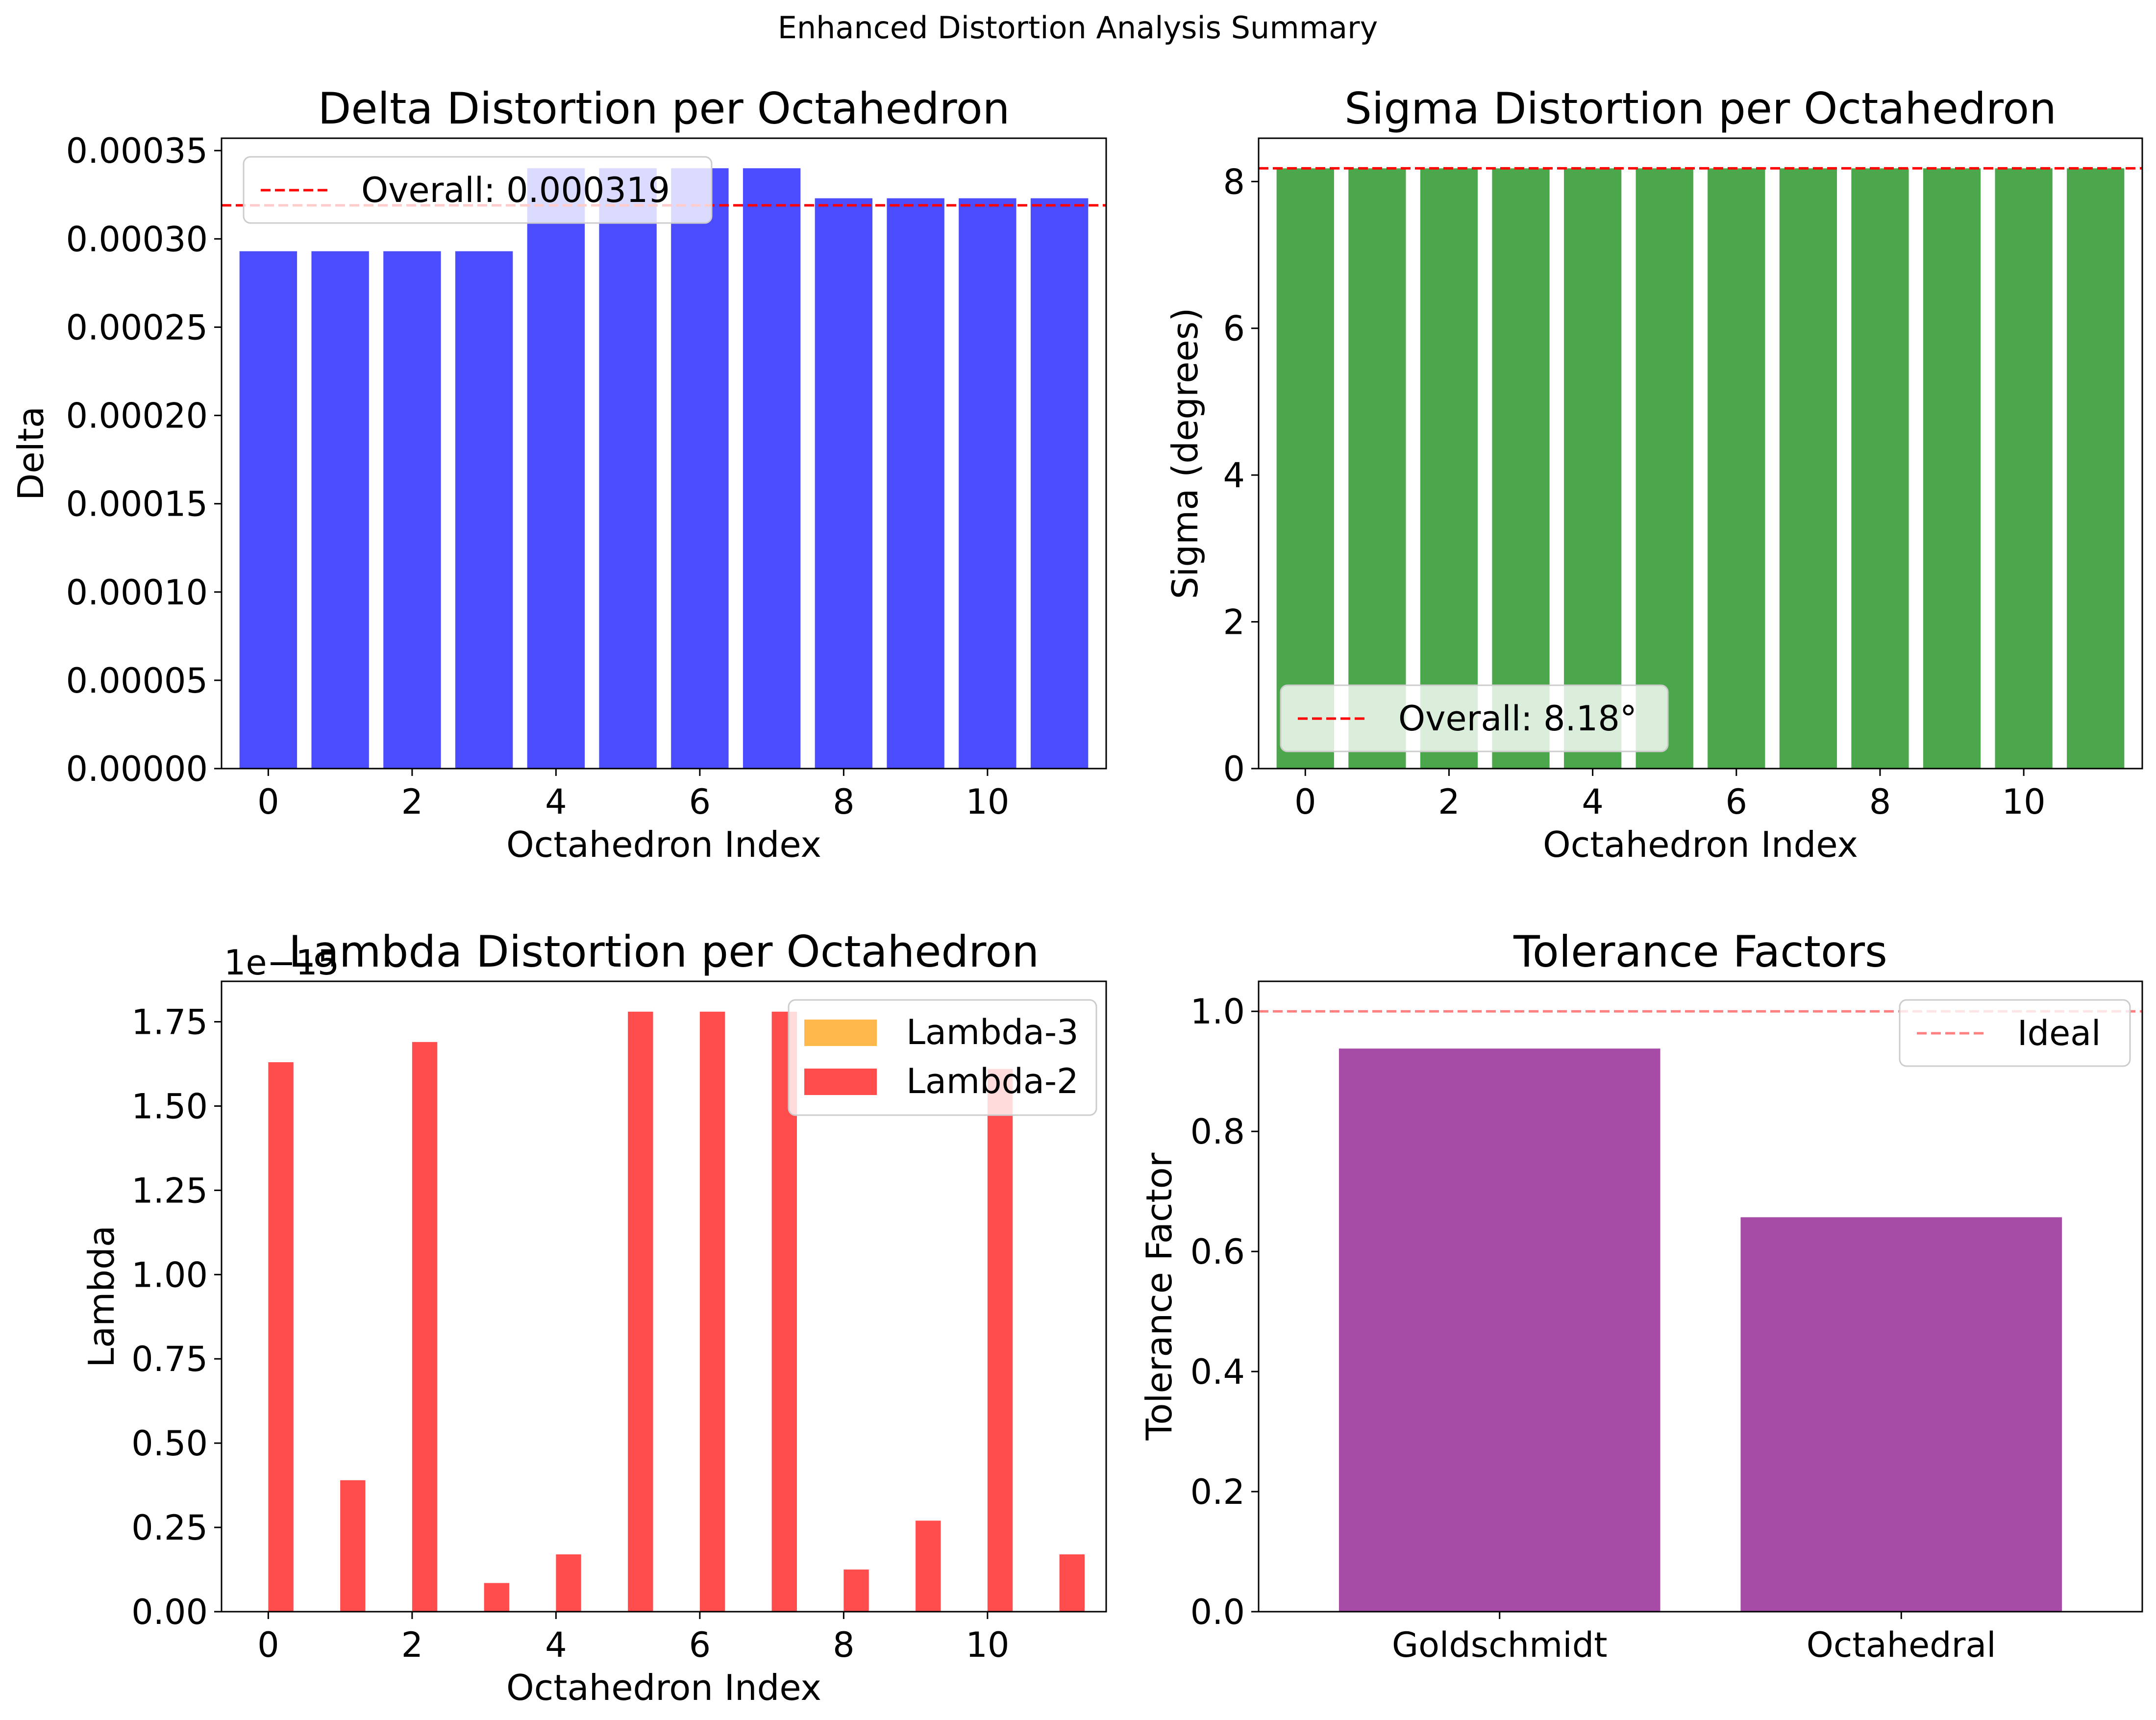 Image resolution: width=2156 pixels, height=1720 pixels. Describe the element at coordinates (137, 593) in the screenshot. I see `ytick-label-delta-2: 0.00010` at that location.